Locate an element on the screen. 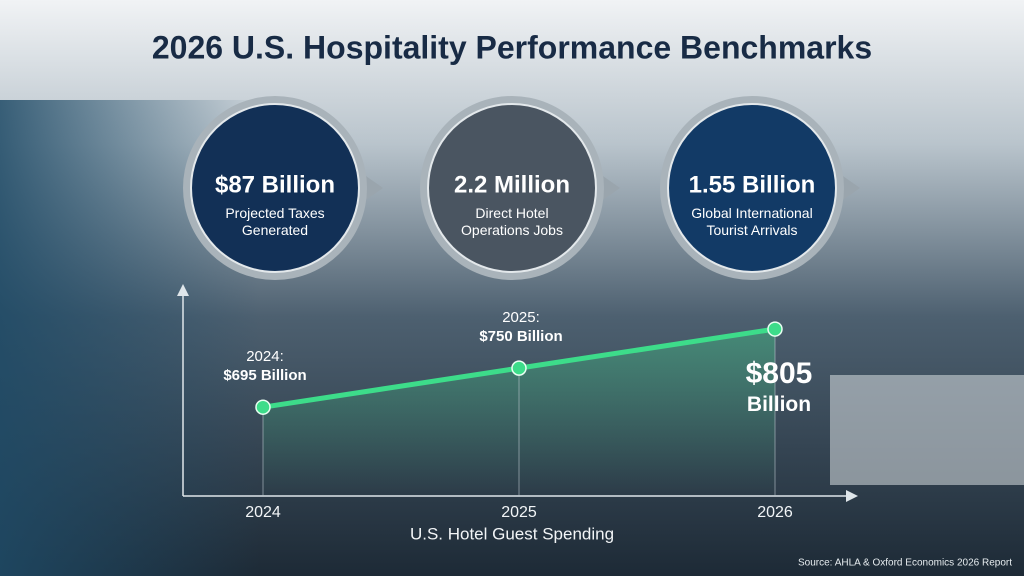 The image size is (1024, 576). x-axis-label: U.S. Hotel Guest Spending is located at coordinates (512, 533).